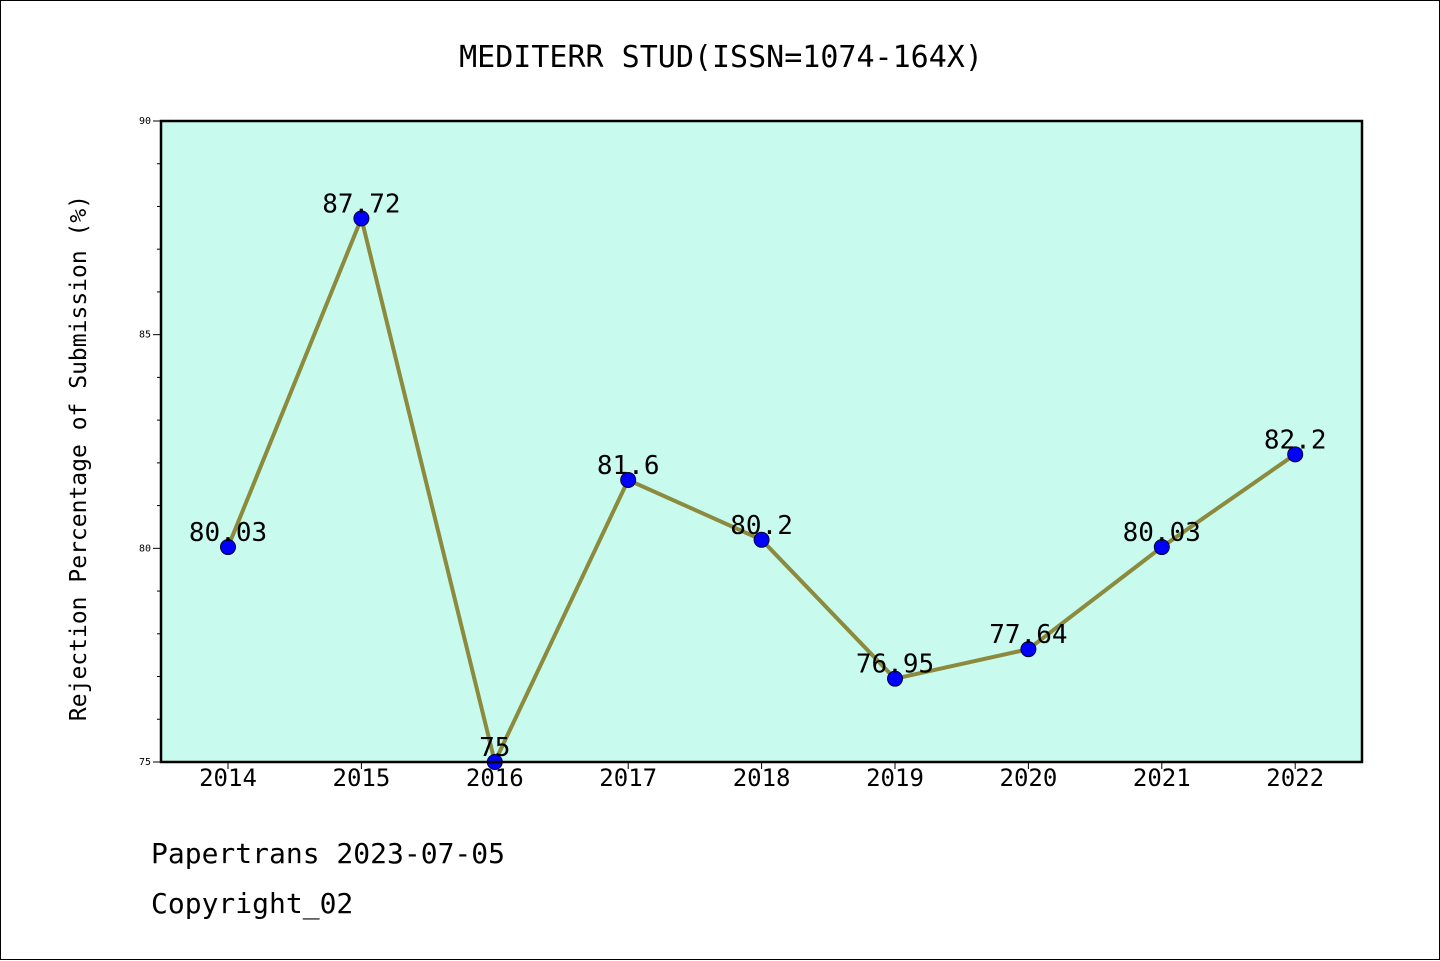 The width and height of the screenshot is (1440, 961). Describe the element at coordinates (628, 466) in the screenshot. I see `data-label: 81.6` at that location.